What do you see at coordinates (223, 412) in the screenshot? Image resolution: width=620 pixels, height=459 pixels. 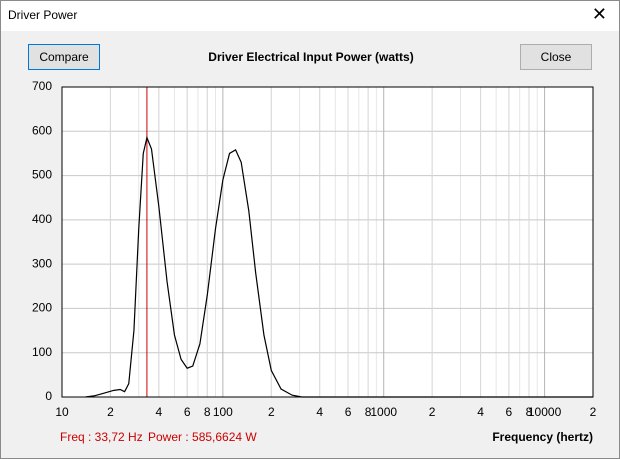 I see `x-tick-label: 100` at bounding box center [223, 412].